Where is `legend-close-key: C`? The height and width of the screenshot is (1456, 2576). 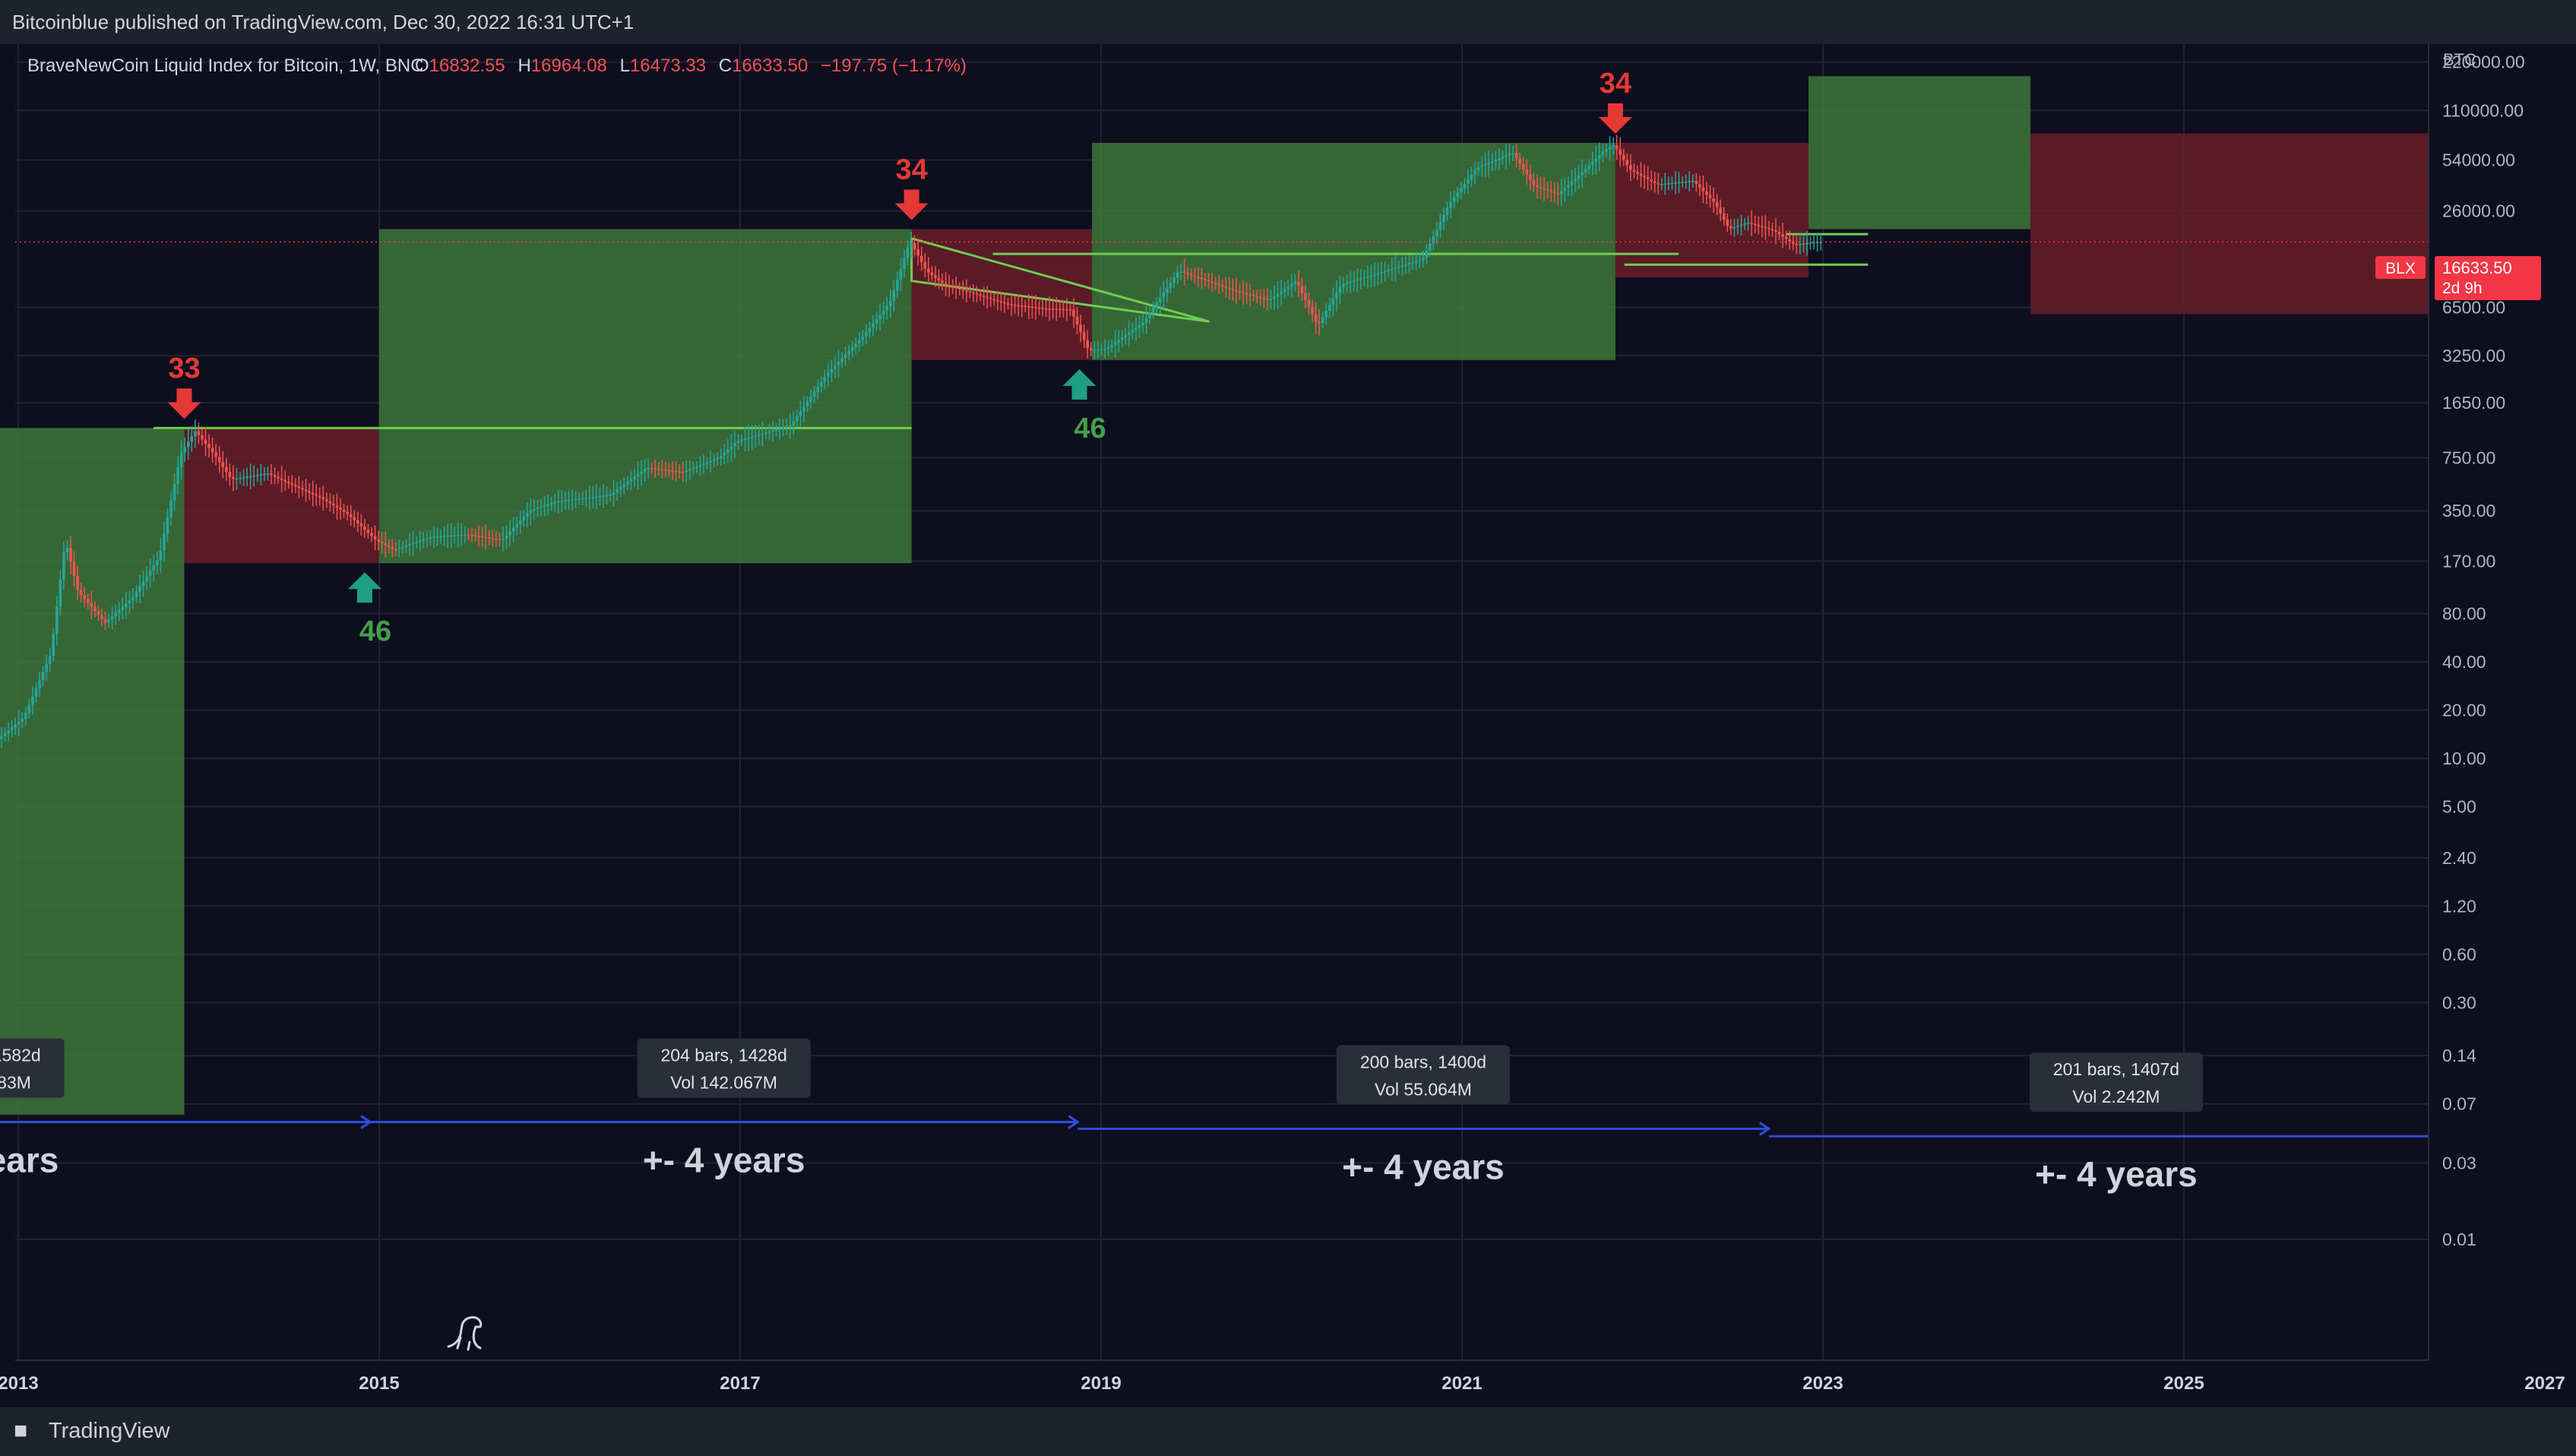
legend-close-key: C is located at coordinates (725, 65).